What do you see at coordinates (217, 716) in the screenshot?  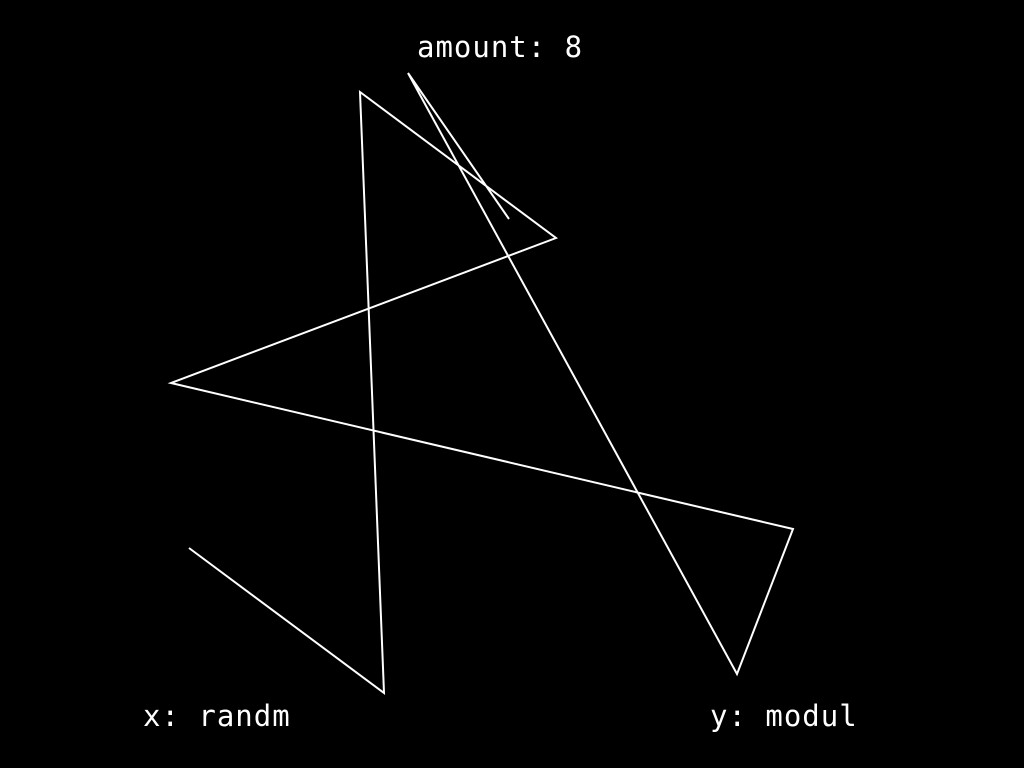 I see `x-mode-label: x: randm` at bounding box center [217, 716].